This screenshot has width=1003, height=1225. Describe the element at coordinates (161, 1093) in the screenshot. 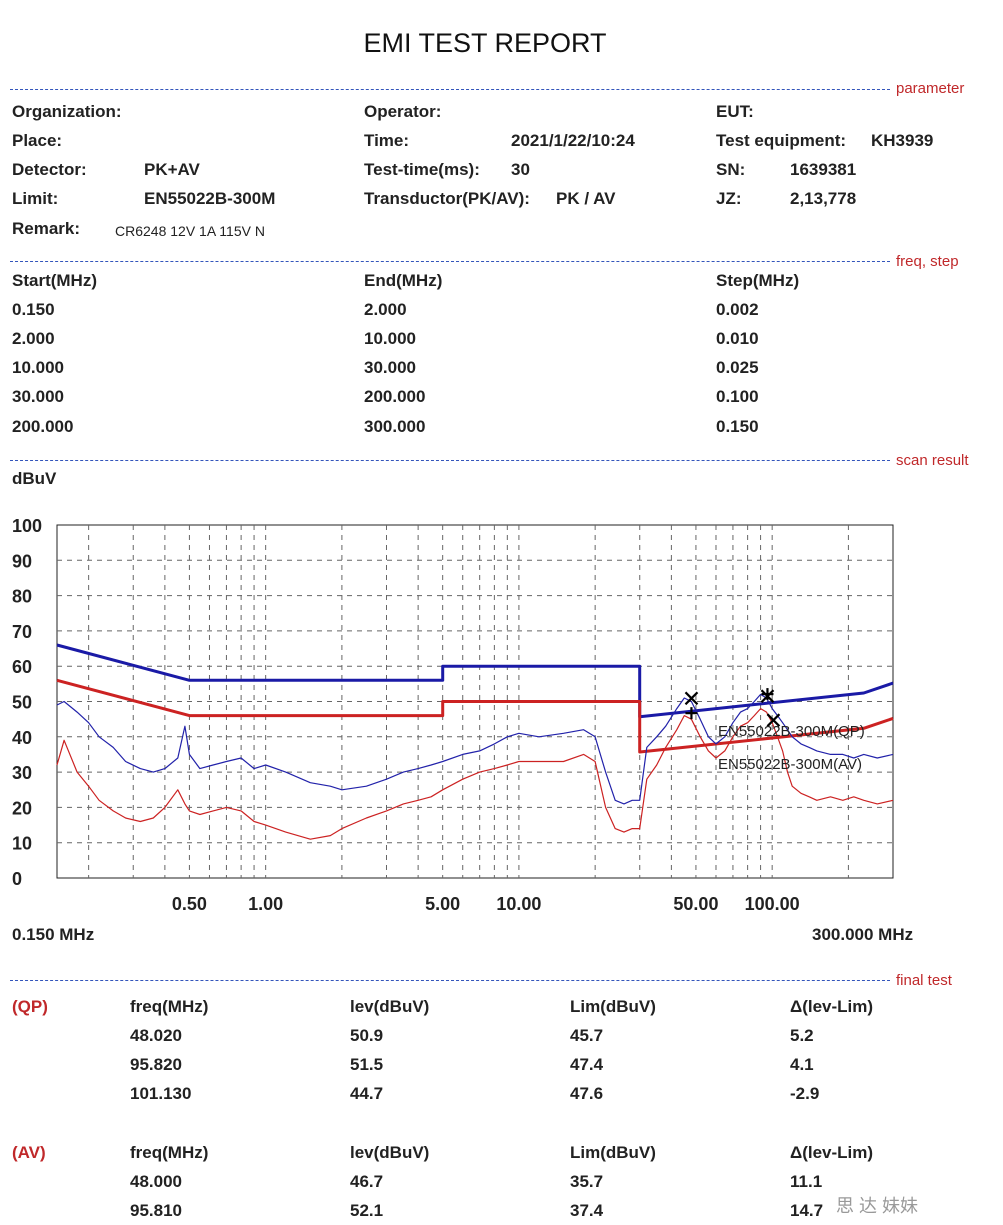

I see `final-cell: 101.130` at that location.